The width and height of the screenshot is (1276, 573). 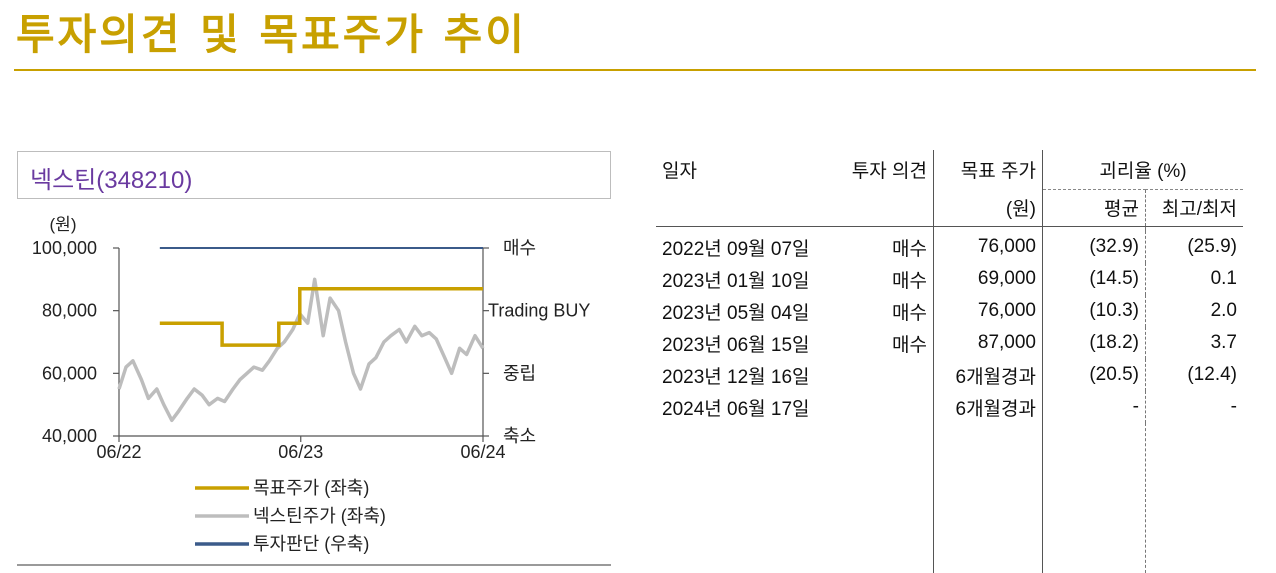 I want to click on table-row: 2023년 12월 16일 6개월경과 (20.5) (12.4), so click(x=949, y=375).